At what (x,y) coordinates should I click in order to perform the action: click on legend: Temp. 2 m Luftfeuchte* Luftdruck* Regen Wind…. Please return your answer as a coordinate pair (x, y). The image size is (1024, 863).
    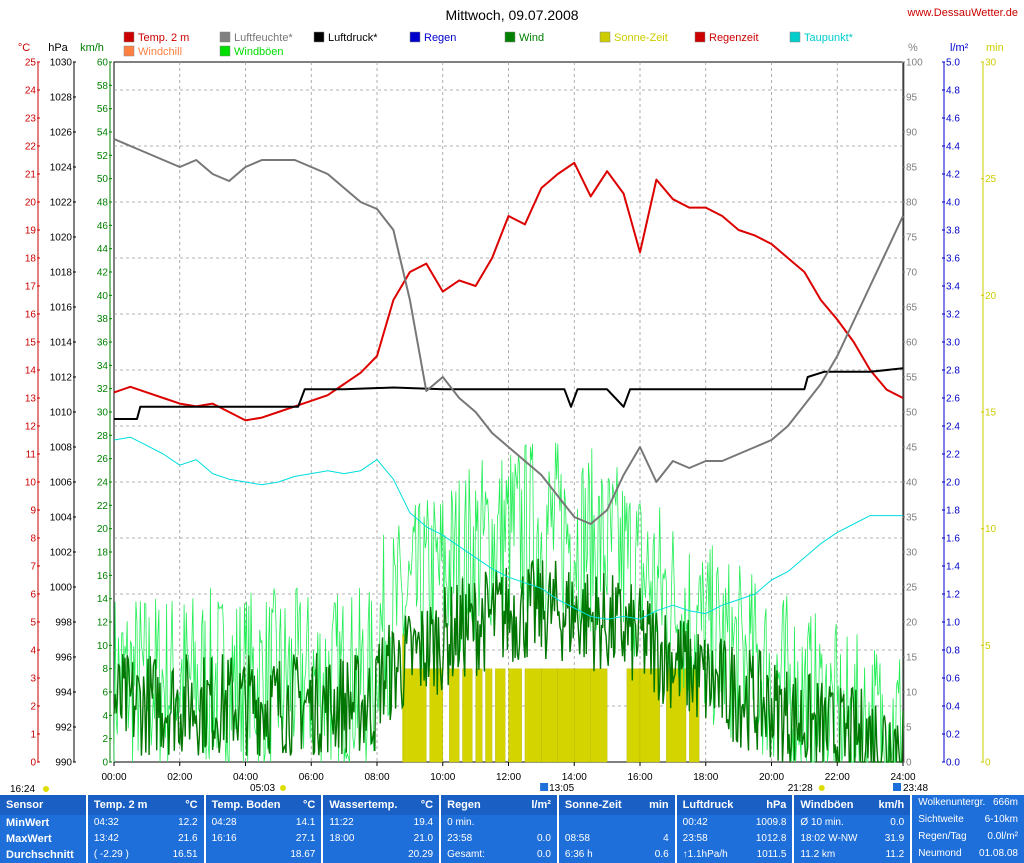
    Looking at the image, I should click on (488, 44).